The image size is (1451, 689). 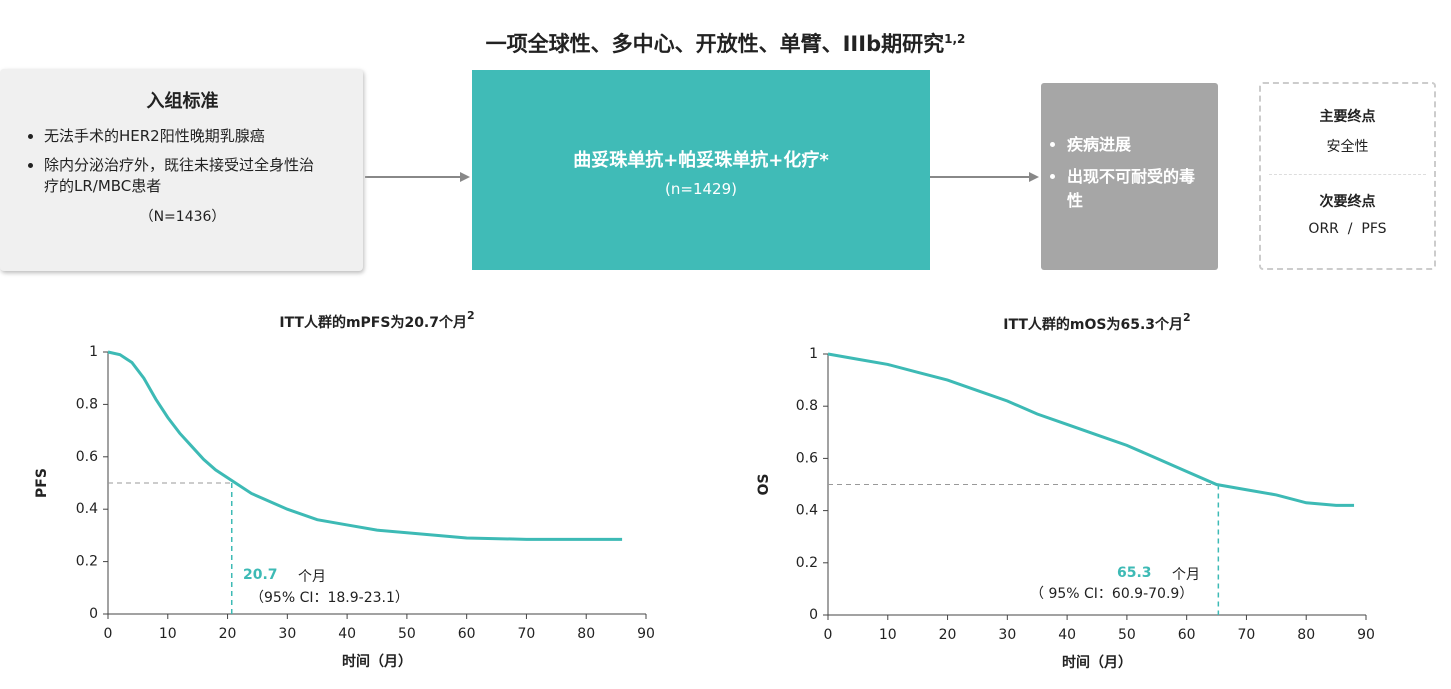 What do you see at coordinates (42, 483) in the screenshot?
I see `y-axis-label: PFS` at bounding box center [42, 483].